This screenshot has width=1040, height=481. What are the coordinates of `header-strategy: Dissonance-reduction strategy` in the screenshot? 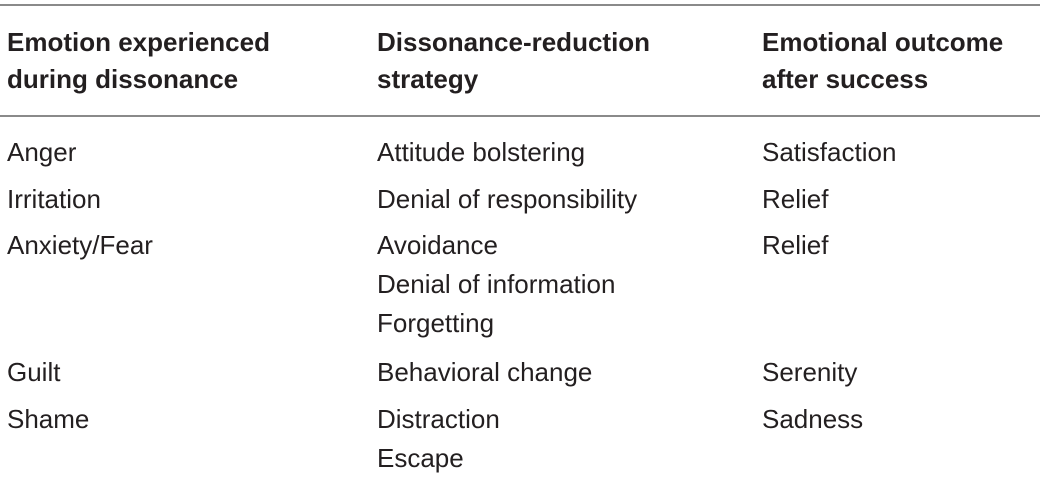 It's located at (513, 61).